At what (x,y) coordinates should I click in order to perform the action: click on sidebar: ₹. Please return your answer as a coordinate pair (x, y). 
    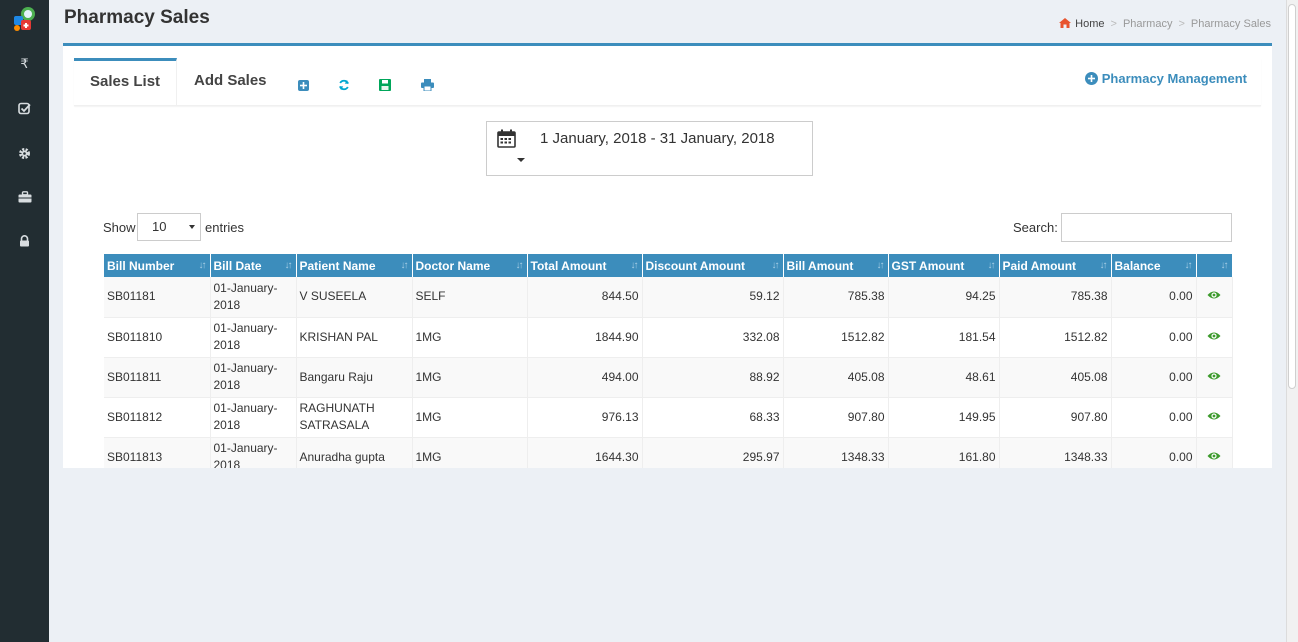
    Looking at the image, I should click on (24, 321).